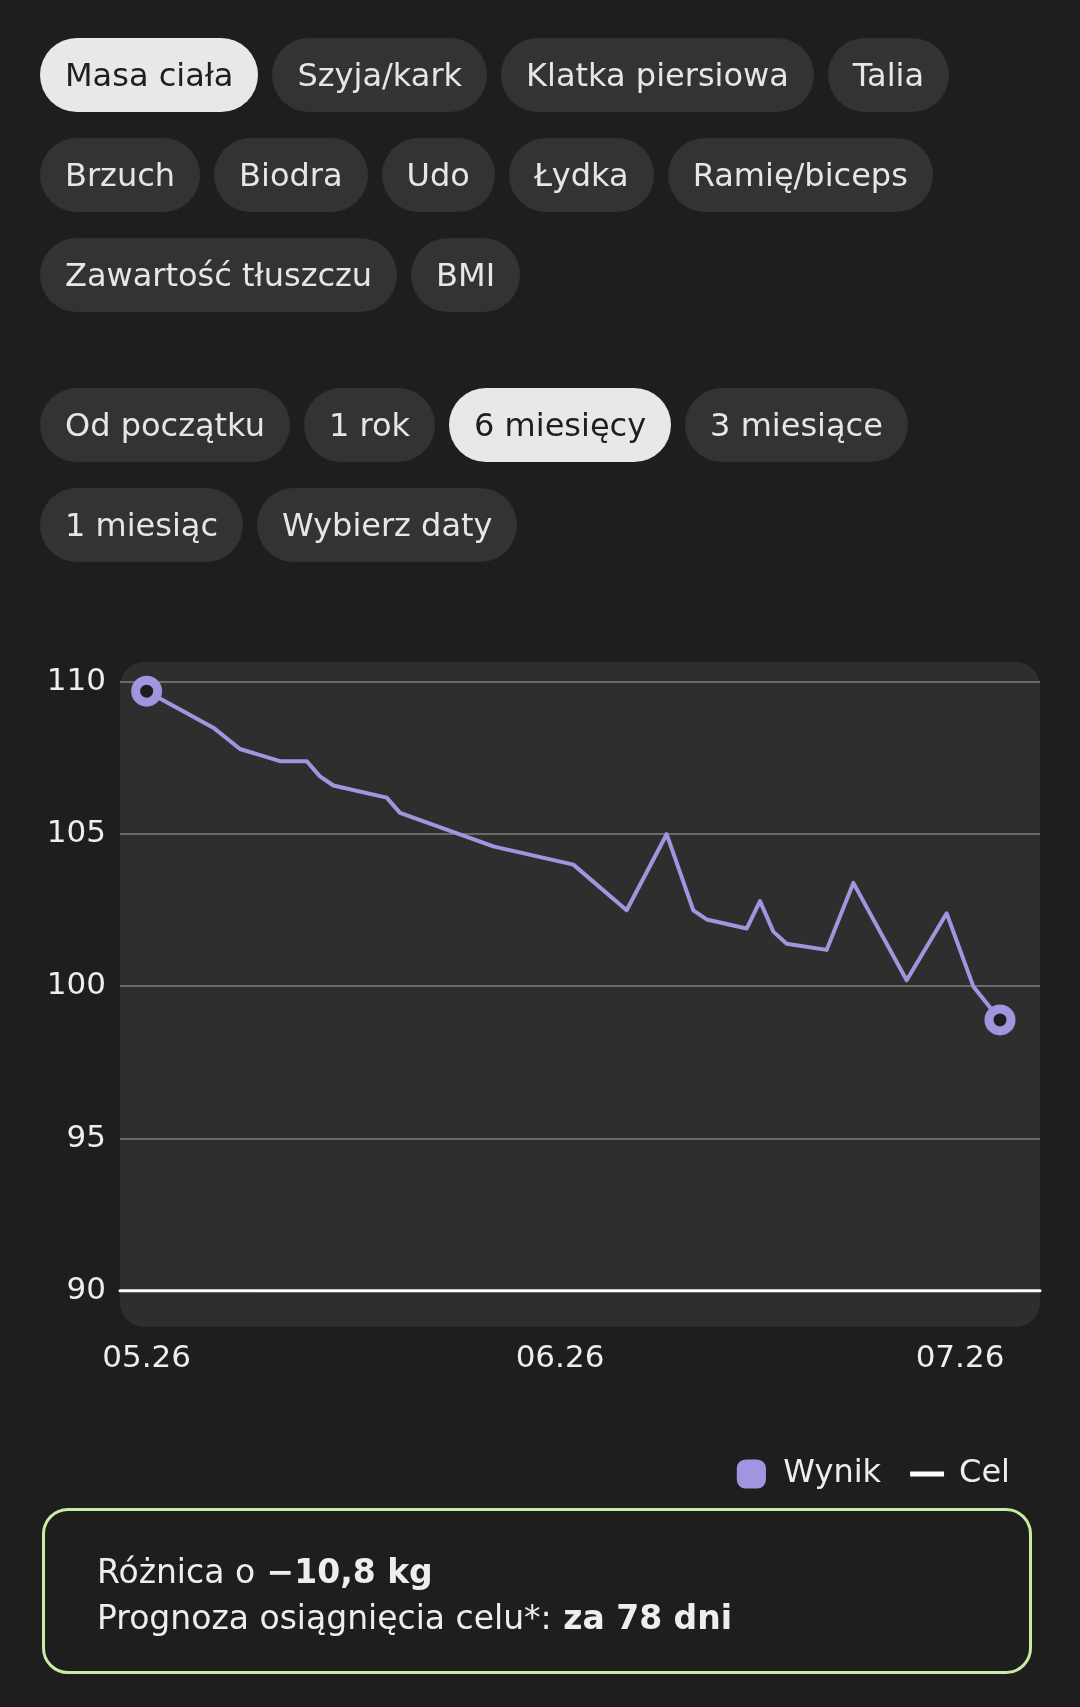 This screenshot has width=1080, height=1707. I want to click on text: Od początku, so click(165, 425).